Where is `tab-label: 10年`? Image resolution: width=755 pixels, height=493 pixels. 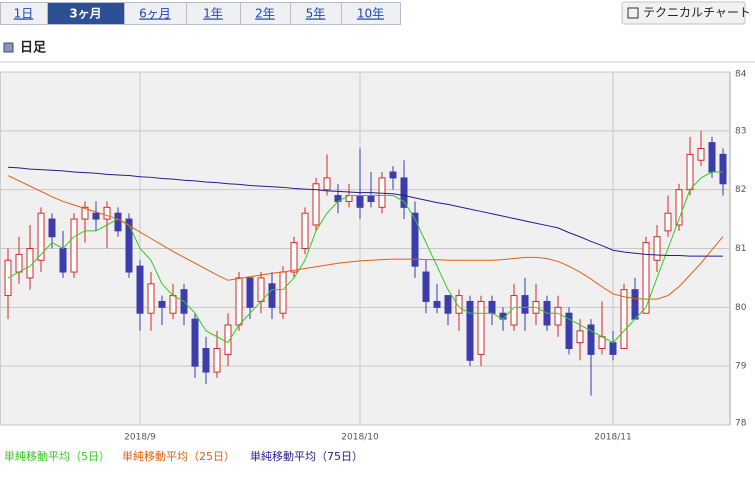 tab-label: 10年 is located at coordinates (370, 14).